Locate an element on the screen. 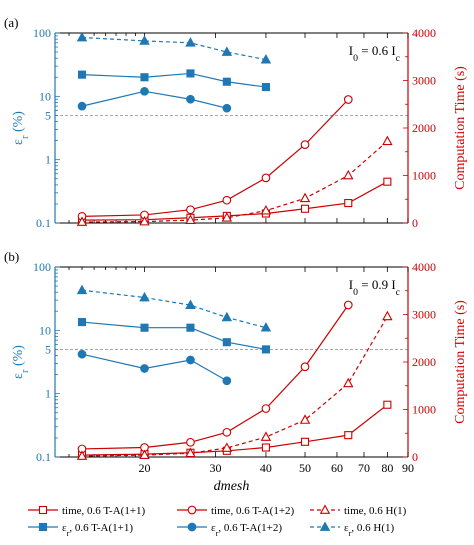 The image size is (474, 545). legend-marker-err_h1 is located at coordinates (325, 526).